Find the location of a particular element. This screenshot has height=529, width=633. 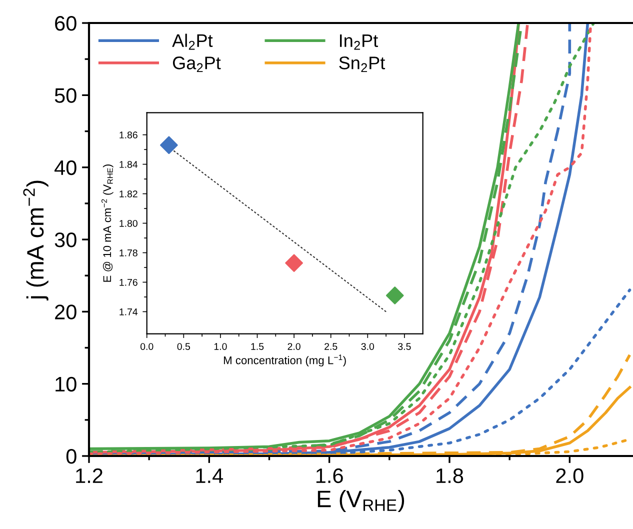

y-tick-label: 1.76 is located at coordinates (129, 282).